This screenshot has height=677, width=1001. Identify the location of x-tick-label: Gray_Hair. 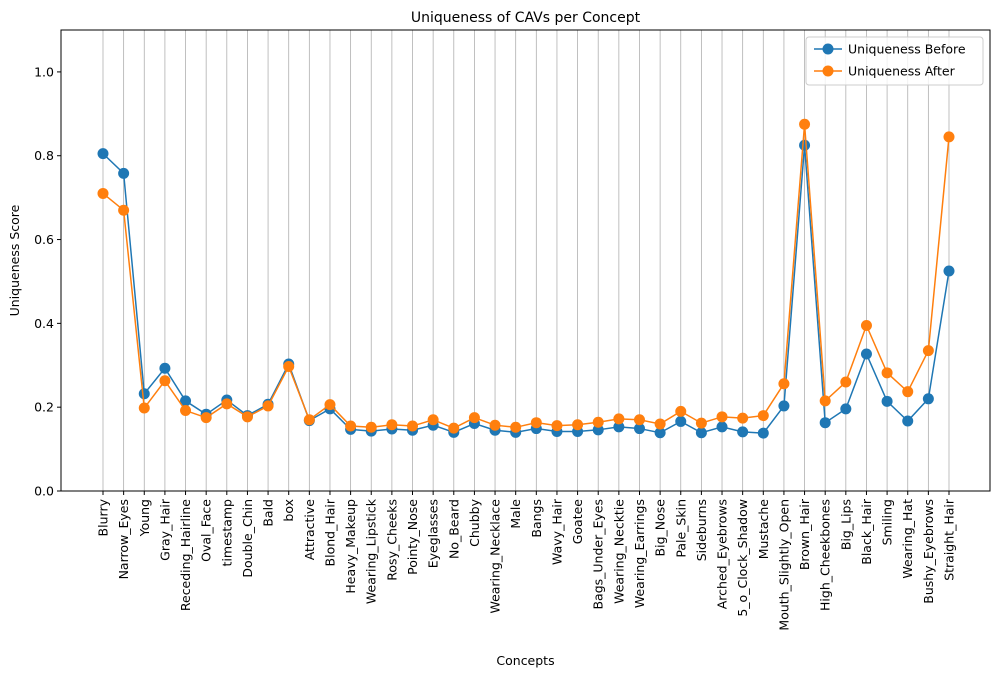
(164, 529).